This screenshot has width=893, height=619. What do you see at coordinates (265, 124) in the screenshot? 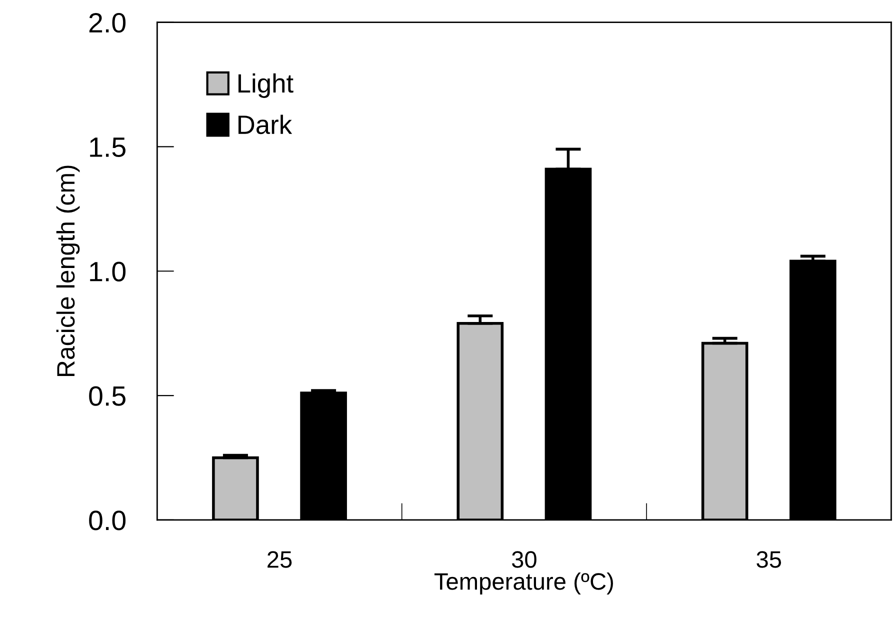
I see `legend-label: Dark` at bounding box center [265, 124].